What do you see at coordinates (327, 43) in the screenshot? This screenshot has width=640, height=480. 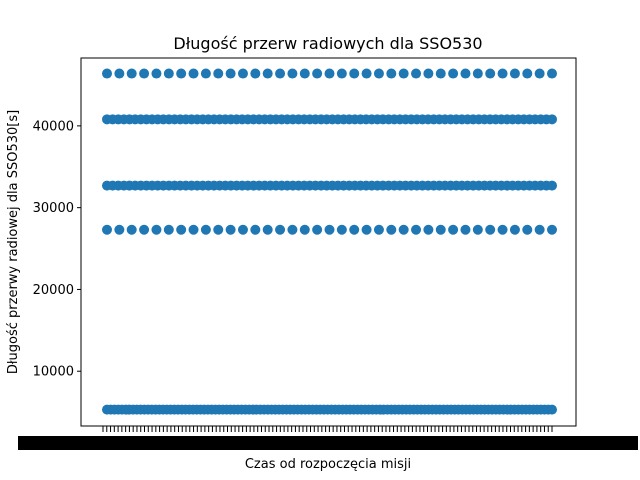 I see `chart-title: Długość przerw radiowych dla SSO530` at bounding box center [327, 43].